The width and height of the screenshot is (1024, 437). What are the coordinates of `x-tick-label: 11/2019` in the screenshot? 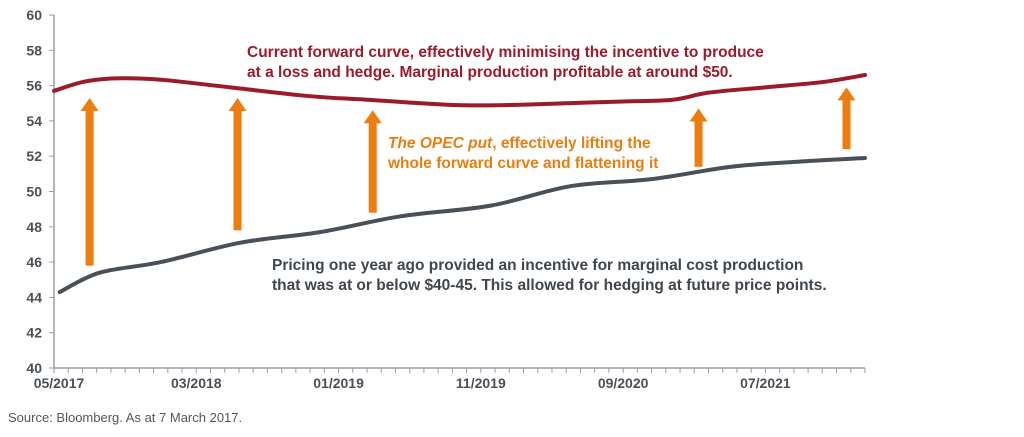 It's located at (481, 383).